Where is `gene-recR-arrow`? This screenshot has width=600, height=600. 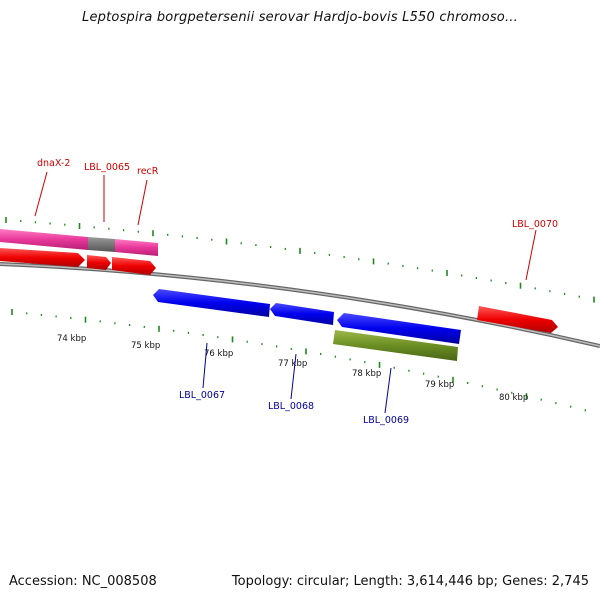
gene-recR-arrow is located at coordinates (134, 266).